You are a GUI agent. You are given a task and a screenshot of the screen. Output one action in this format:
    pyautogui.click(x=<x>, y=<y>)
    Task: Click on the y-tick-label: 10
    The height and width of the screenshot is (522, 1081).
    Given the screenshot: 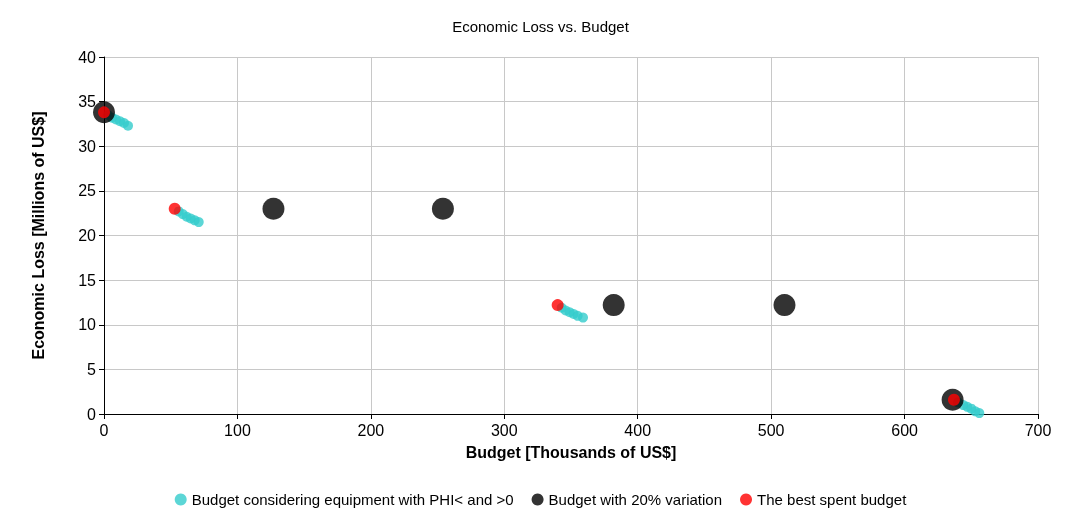 What is the action you would take?
    pyautogui.click(x=87, y=325)
    